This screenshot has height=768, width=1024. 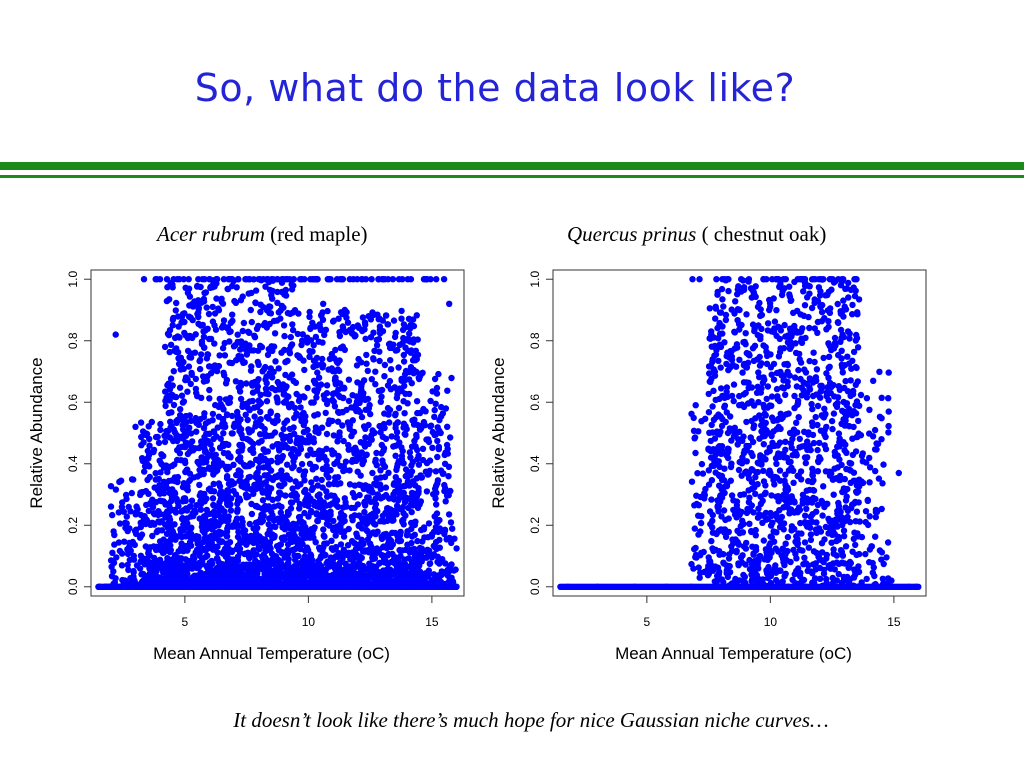 I want to click on common-name: ( chestnut oak), so click(x=764, y=234).